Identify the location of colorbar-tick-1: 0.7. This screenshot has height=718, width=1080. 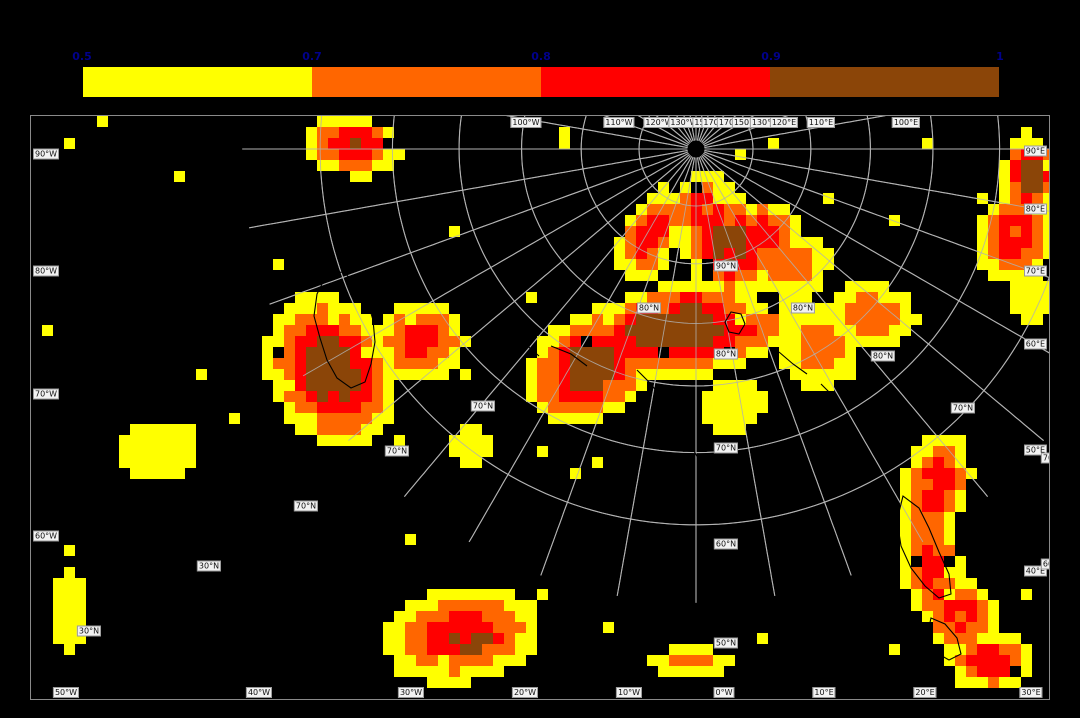
(312, 56).